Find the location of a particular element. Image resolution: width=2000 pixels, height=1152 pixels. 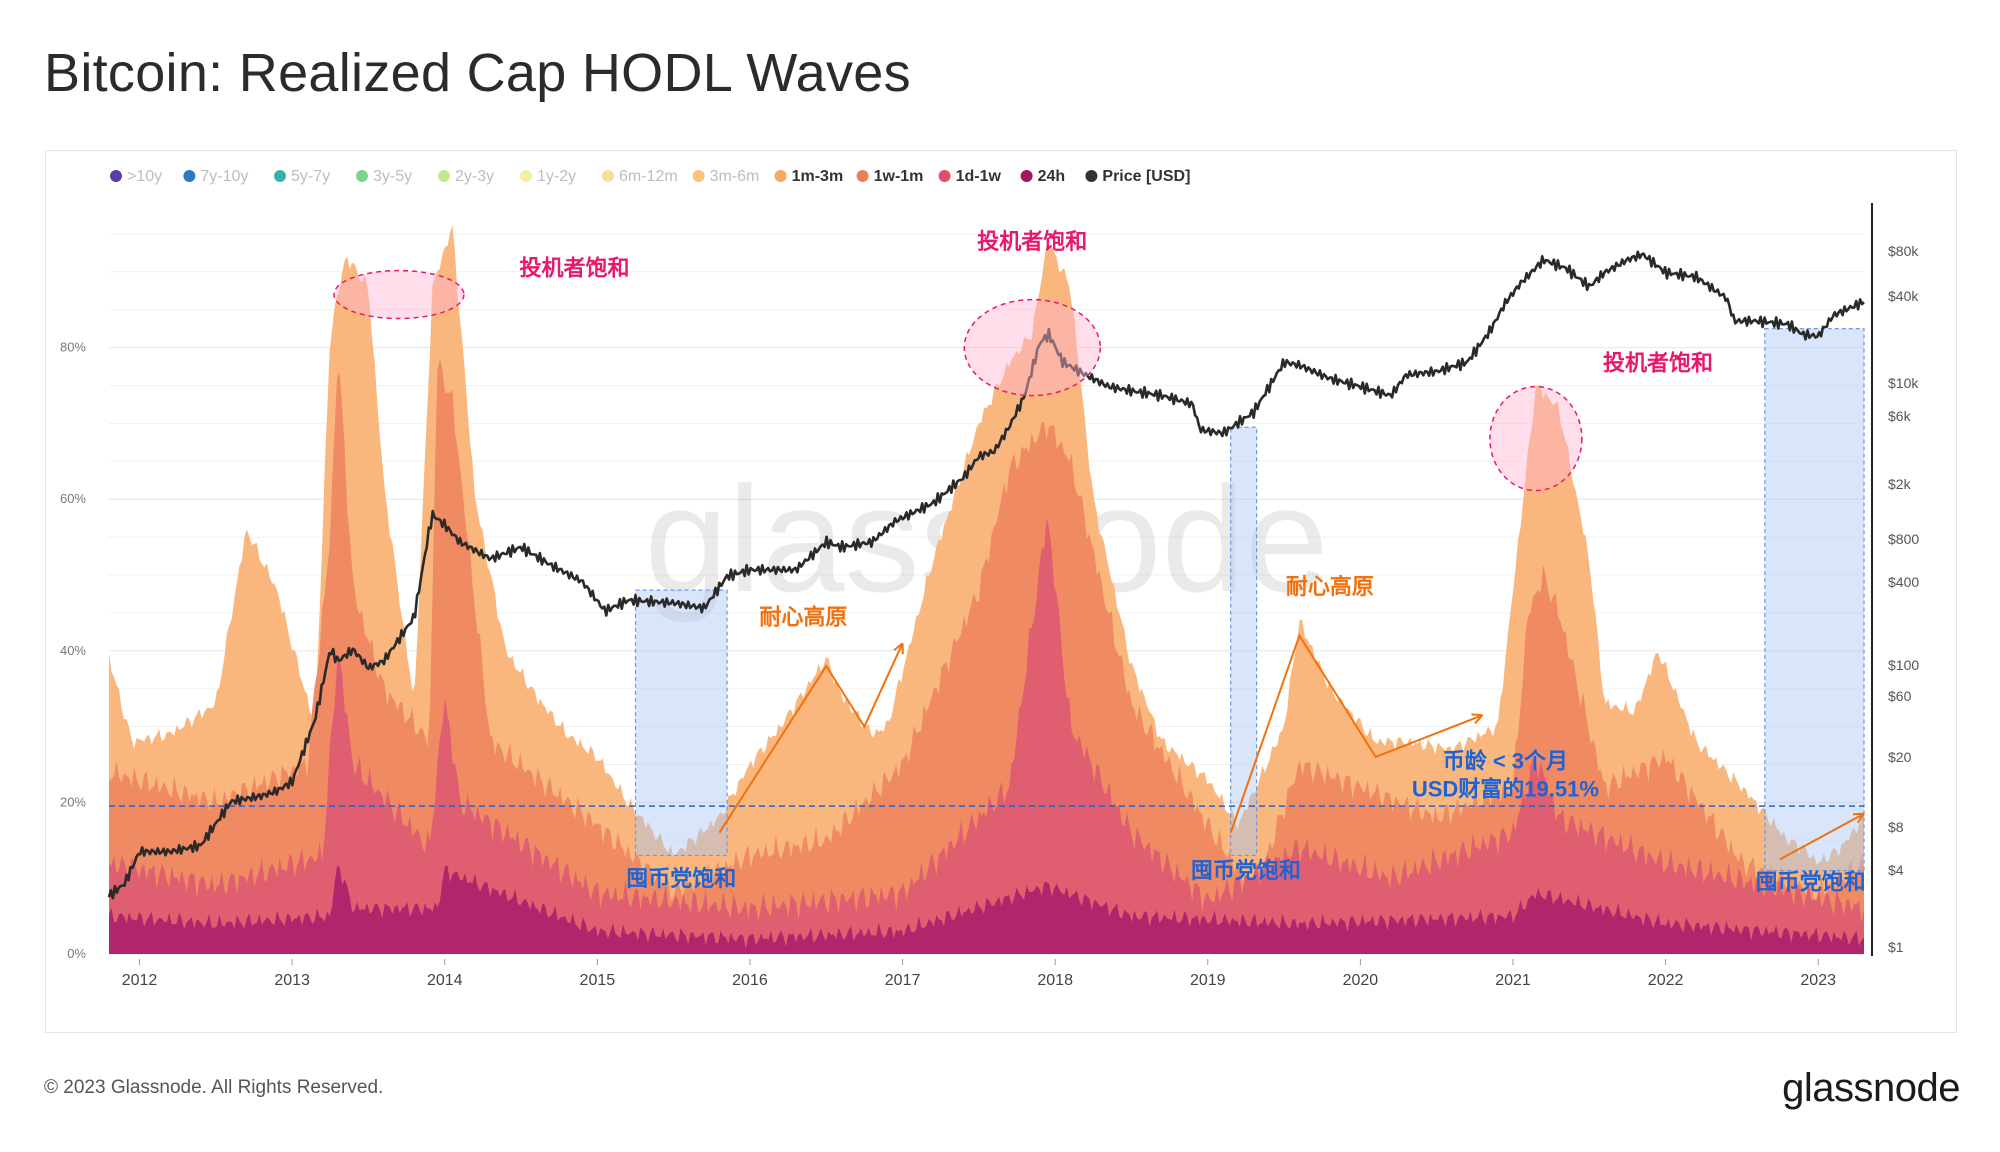

glassnode-logo: glassnode is located at coordinates (1871, 1088).